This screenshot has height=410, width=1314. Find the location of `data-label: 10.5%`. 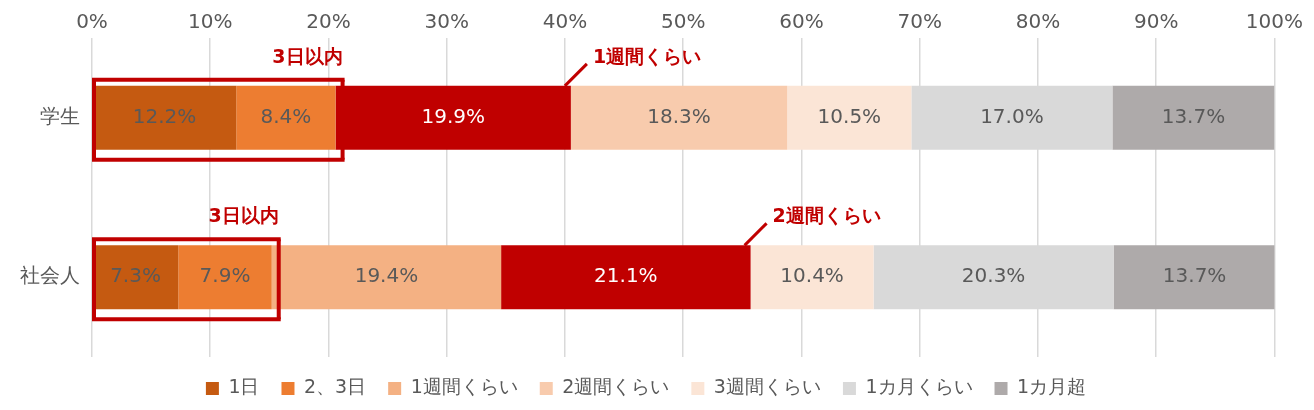

data-label: 10.5% is located at coordinates (849, 115).